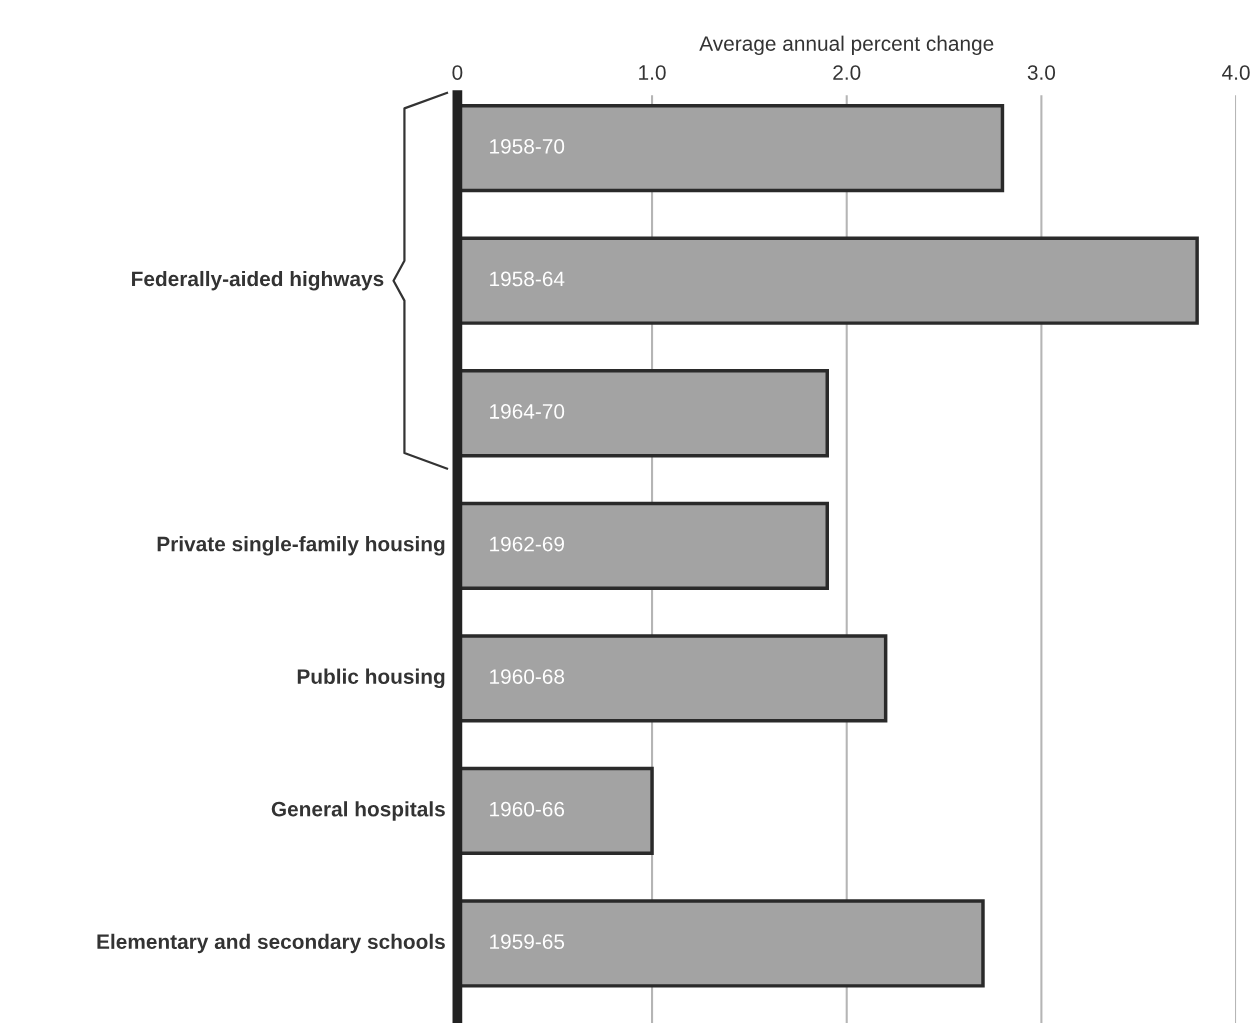 The image size is (1260, 1023). What do you see at coordinates (527, 676) in the screenshot?
I see `data-label: 1960-68` at bounding box center [527, 676].